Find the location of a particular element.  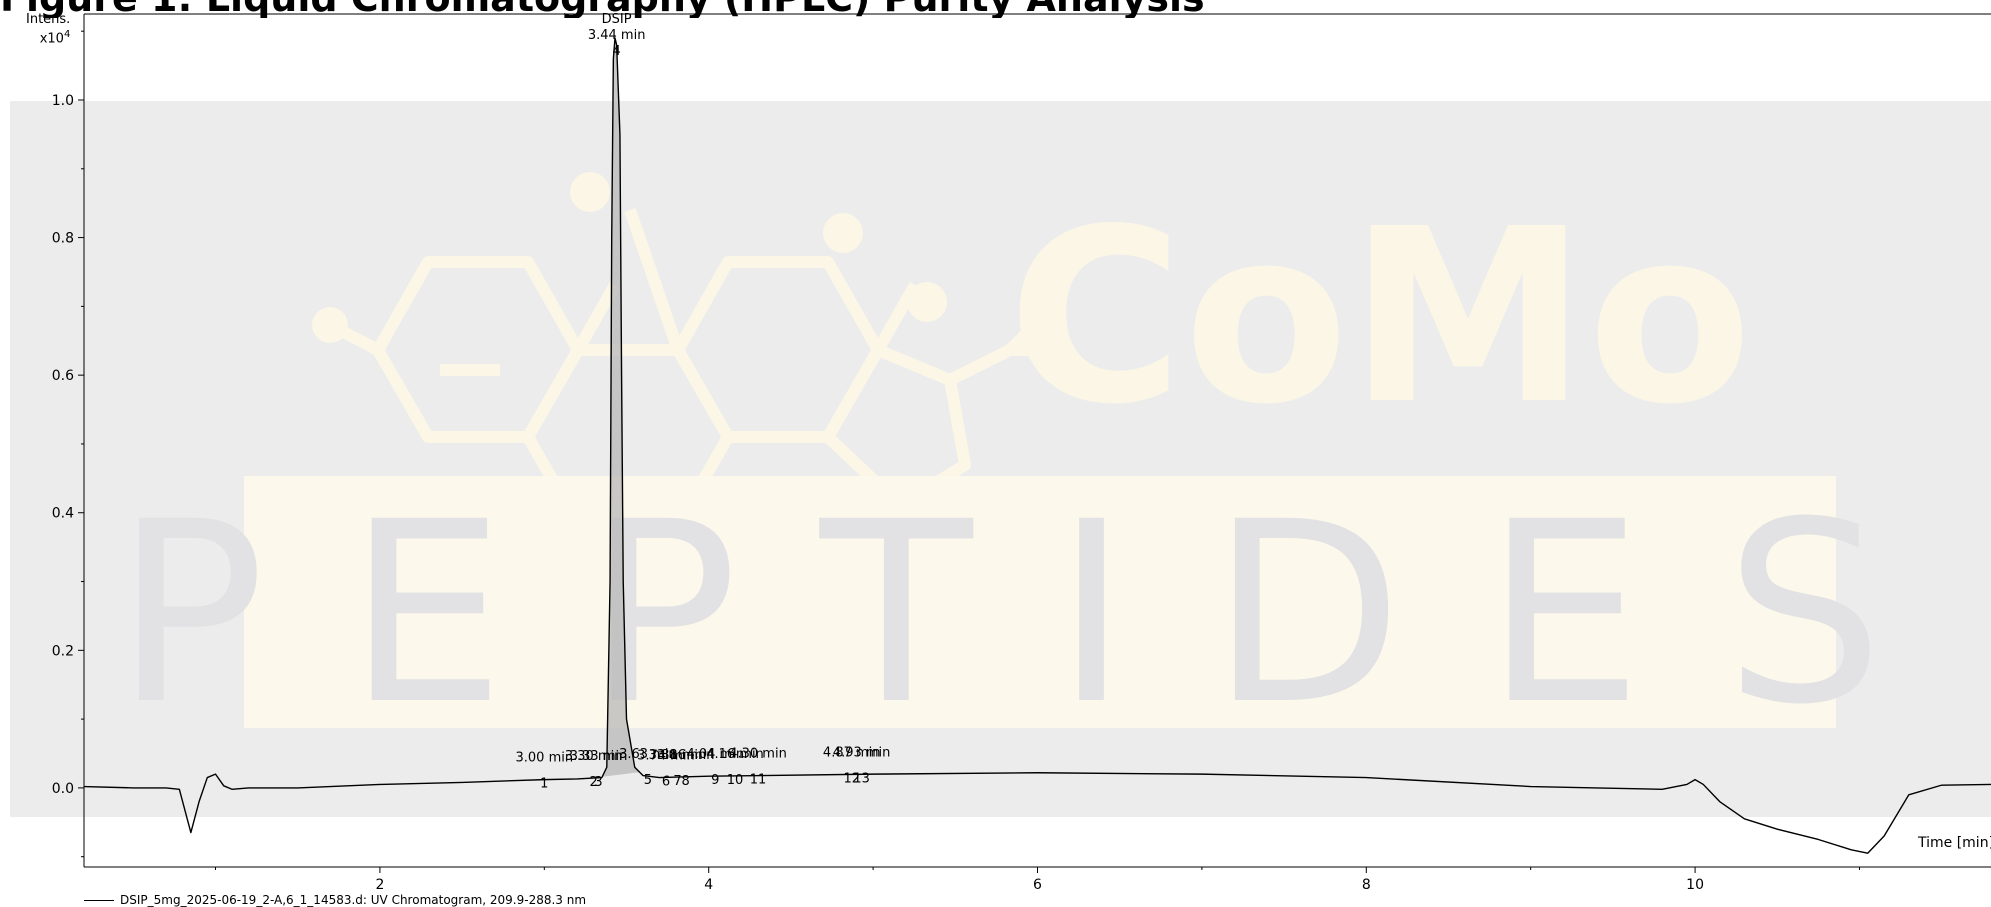

x-tick-label: 4 is located at coordinates (708, 885).